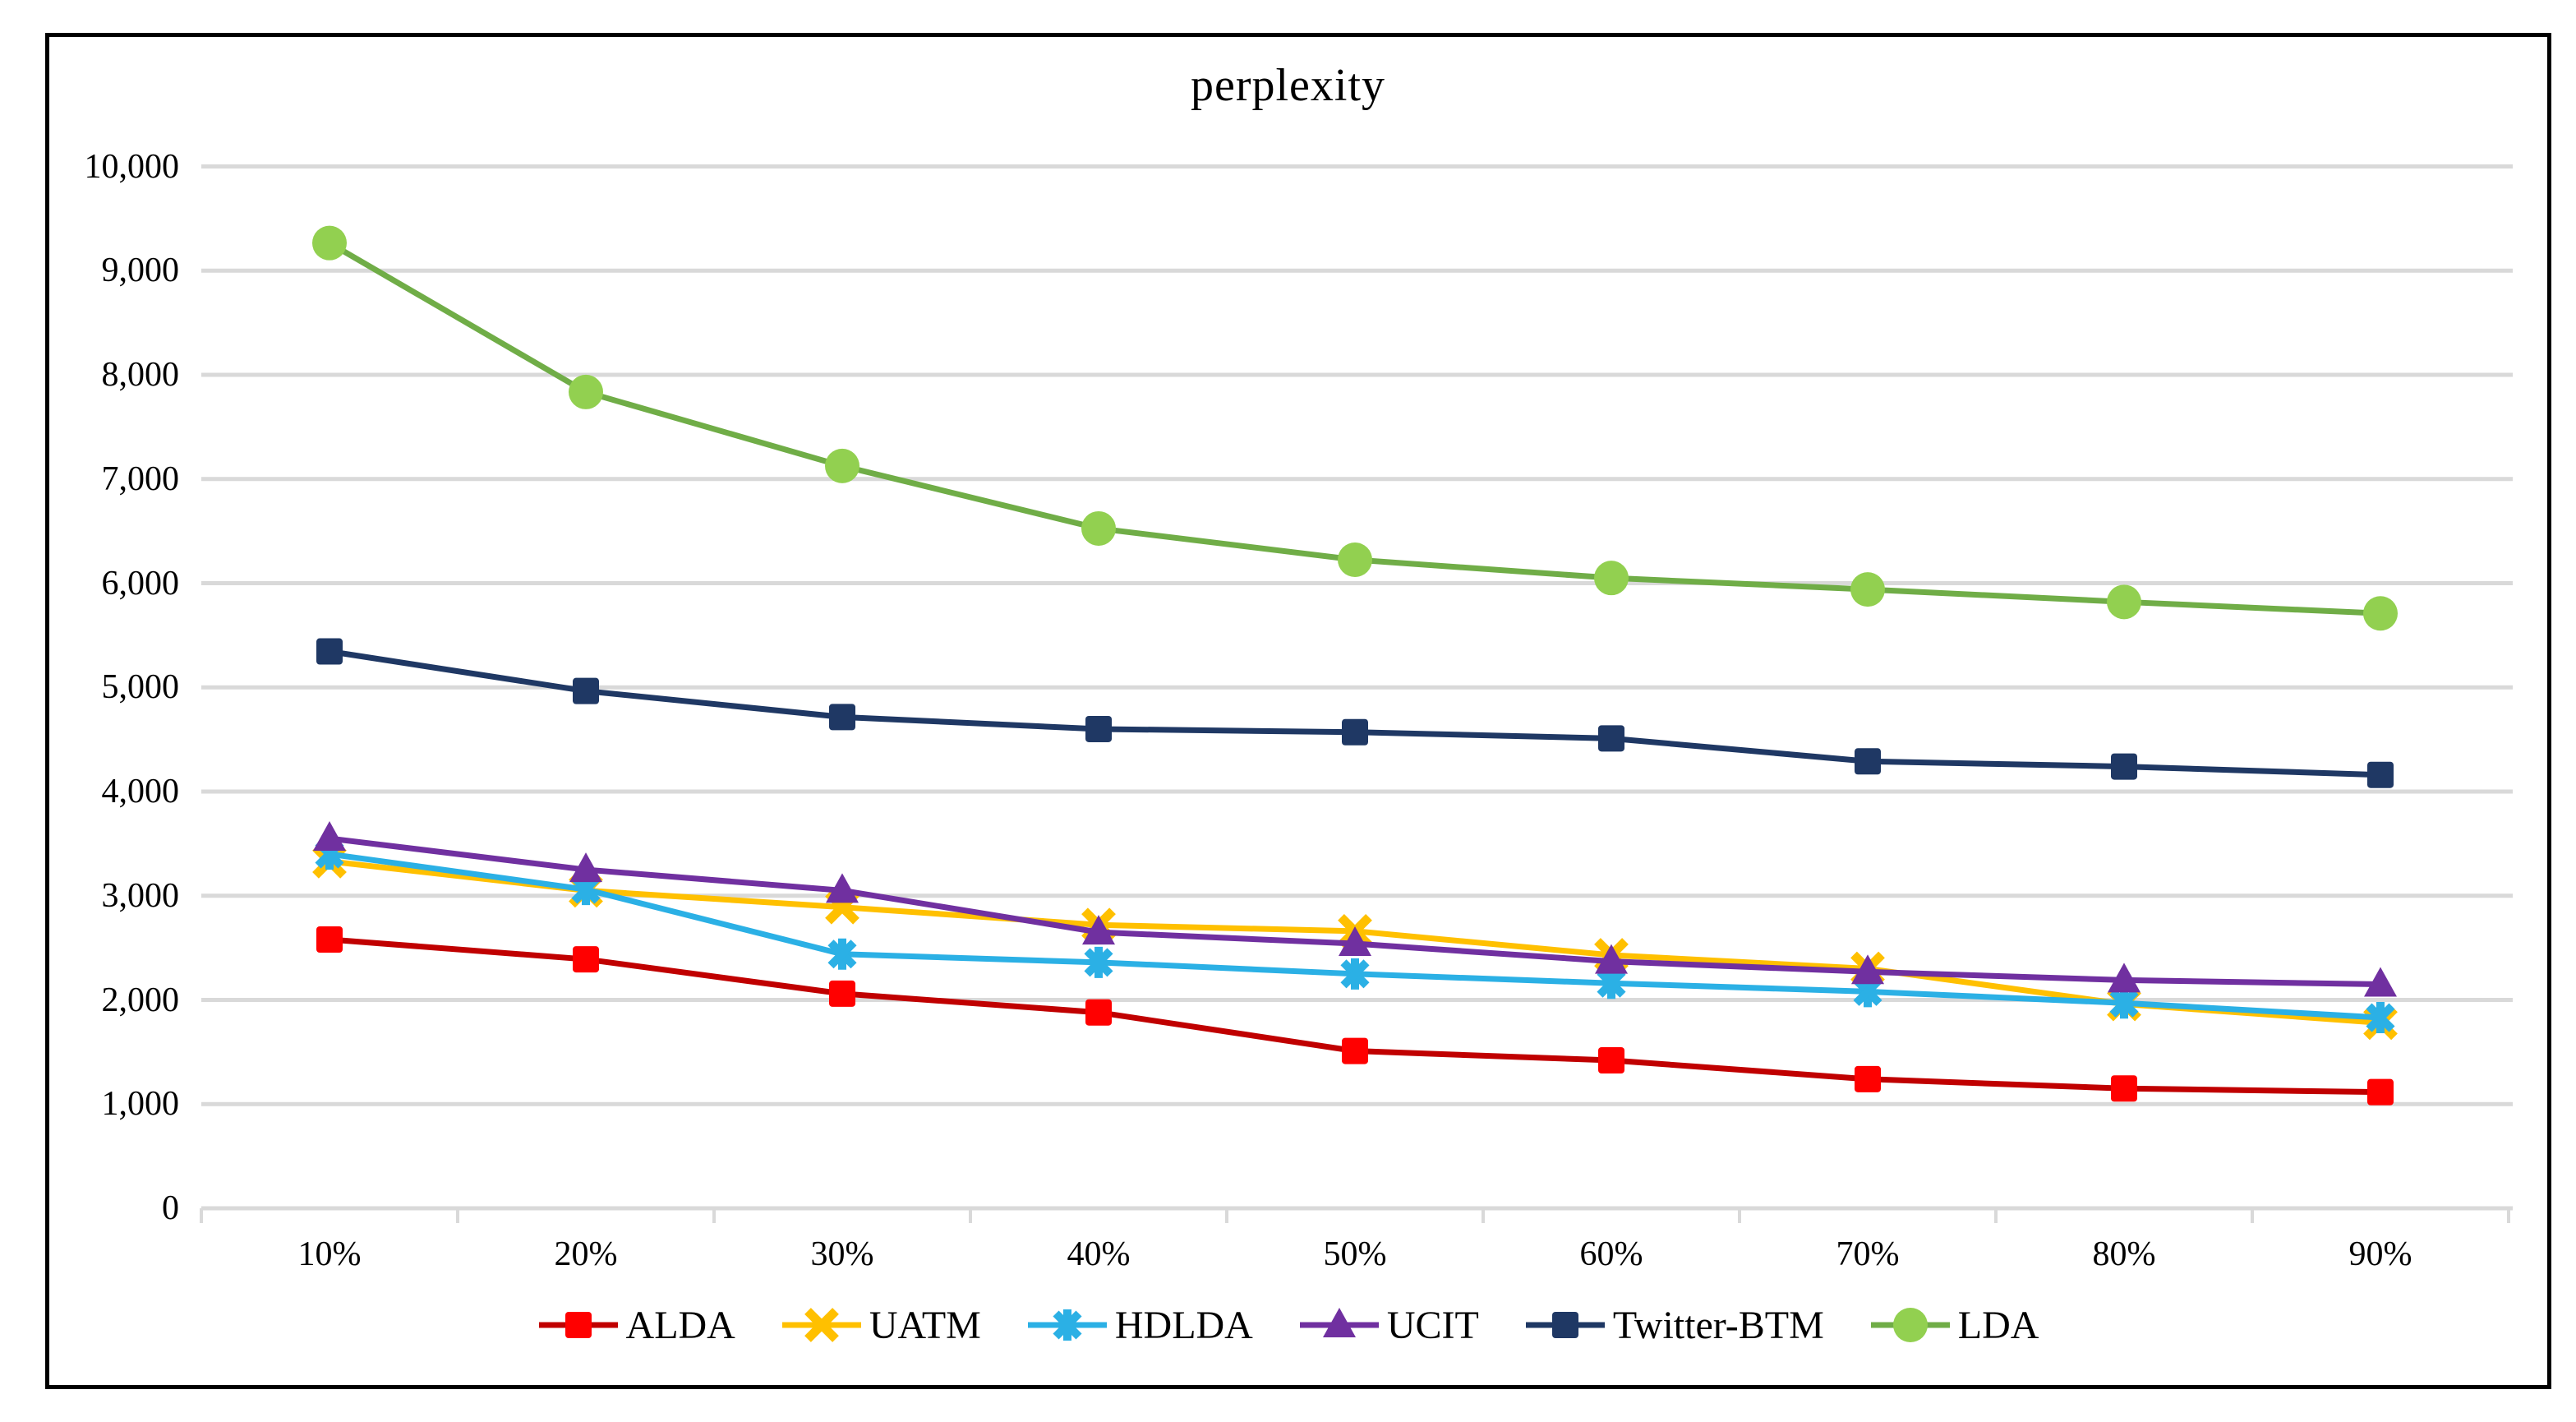 This screenshot has width=2576, height=1422. I want to click on legend-label: Twitter-BTM, so click(1718, 1325).